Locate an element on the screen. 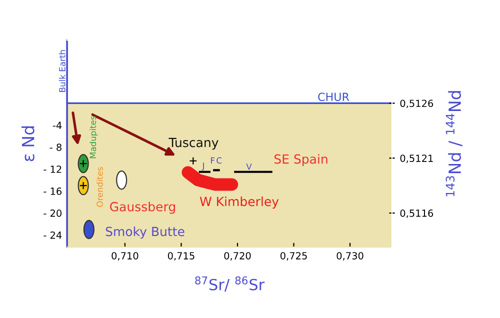  annotation: C is located at coordinates (219, 160).